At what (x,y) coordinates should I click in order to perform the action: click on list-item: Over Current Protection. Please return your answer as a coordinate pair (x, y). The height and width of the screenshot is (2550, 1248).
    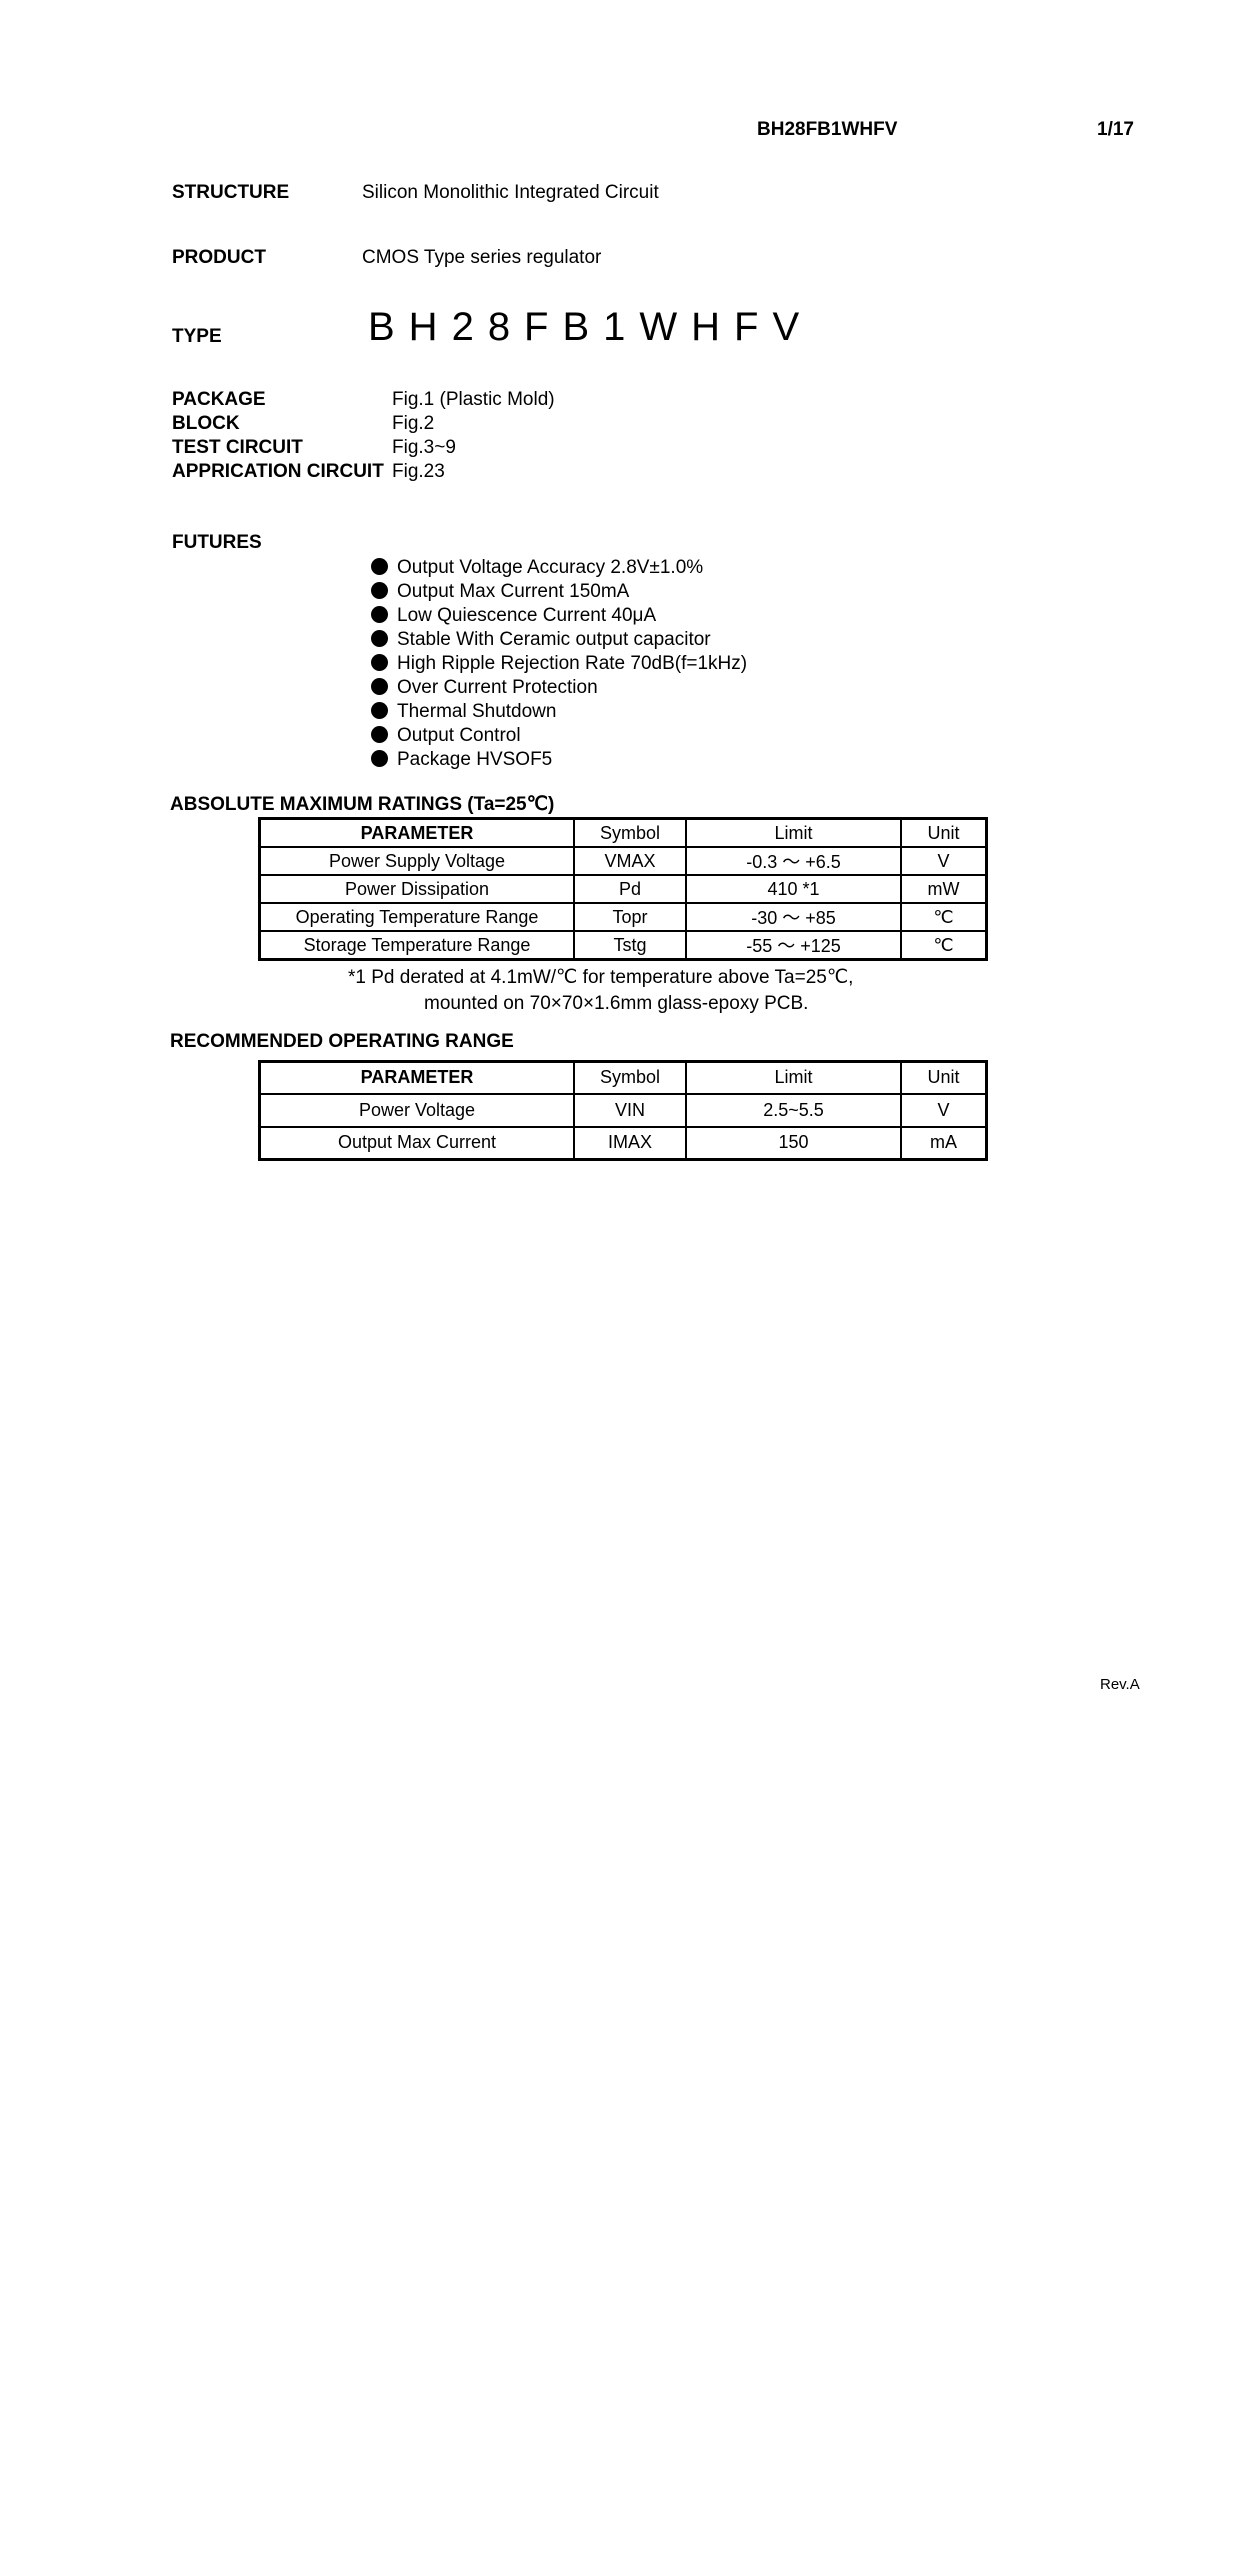
    Looking at the image, I should click on (559, 688).